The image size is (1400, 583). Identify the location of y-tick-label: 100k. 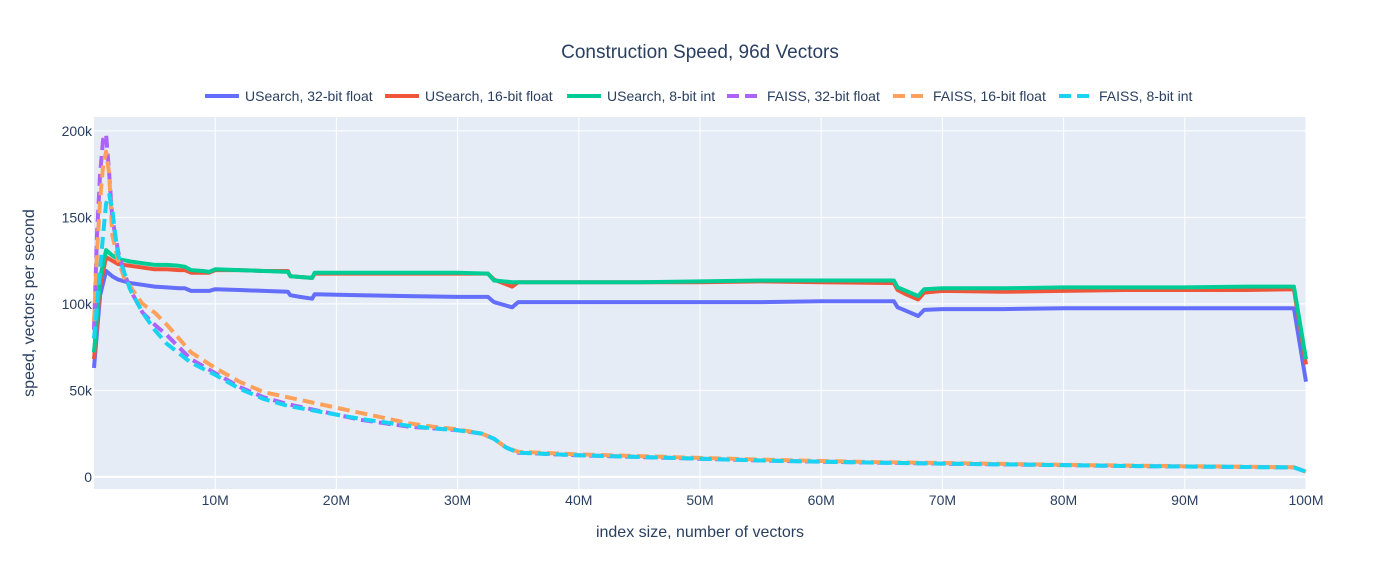
(77, 304).